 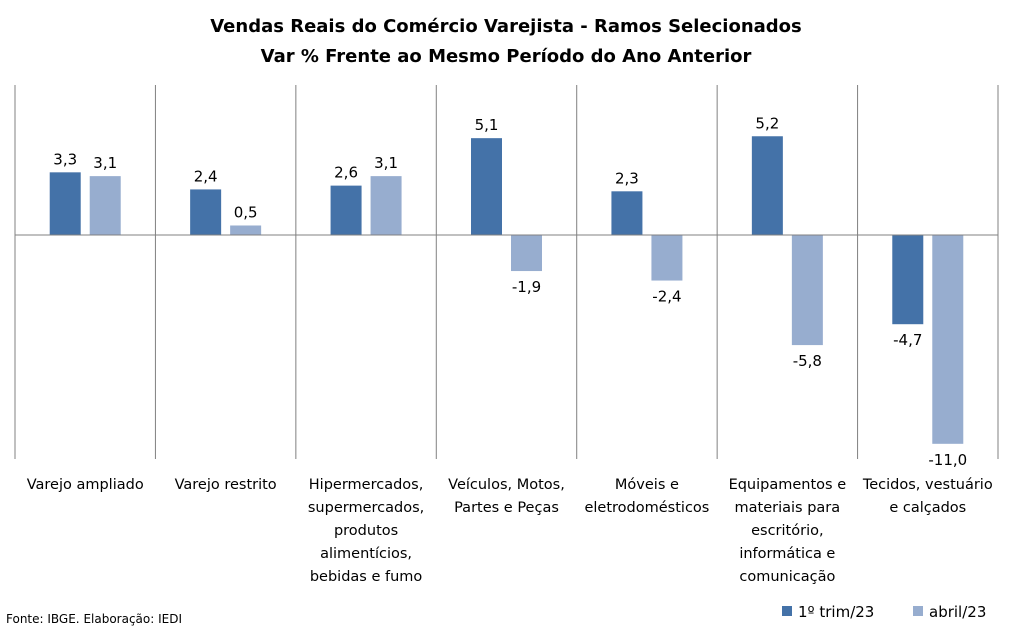 What do you see at coordinates (666, 297) in the screenshot?
I see `data-label-series-2-5: -2,4` at bounding box center [666, 297].